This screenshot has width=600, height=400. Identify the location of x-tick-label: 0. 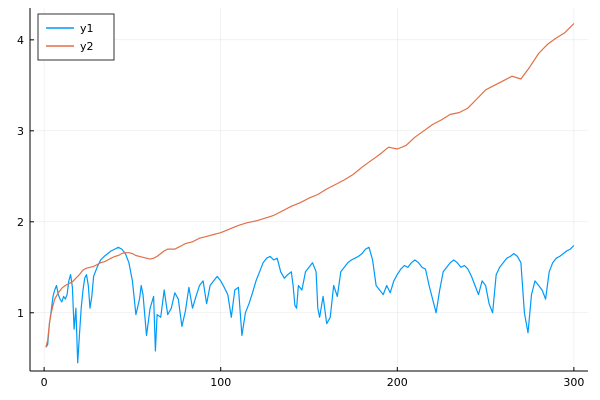
(44, 382).